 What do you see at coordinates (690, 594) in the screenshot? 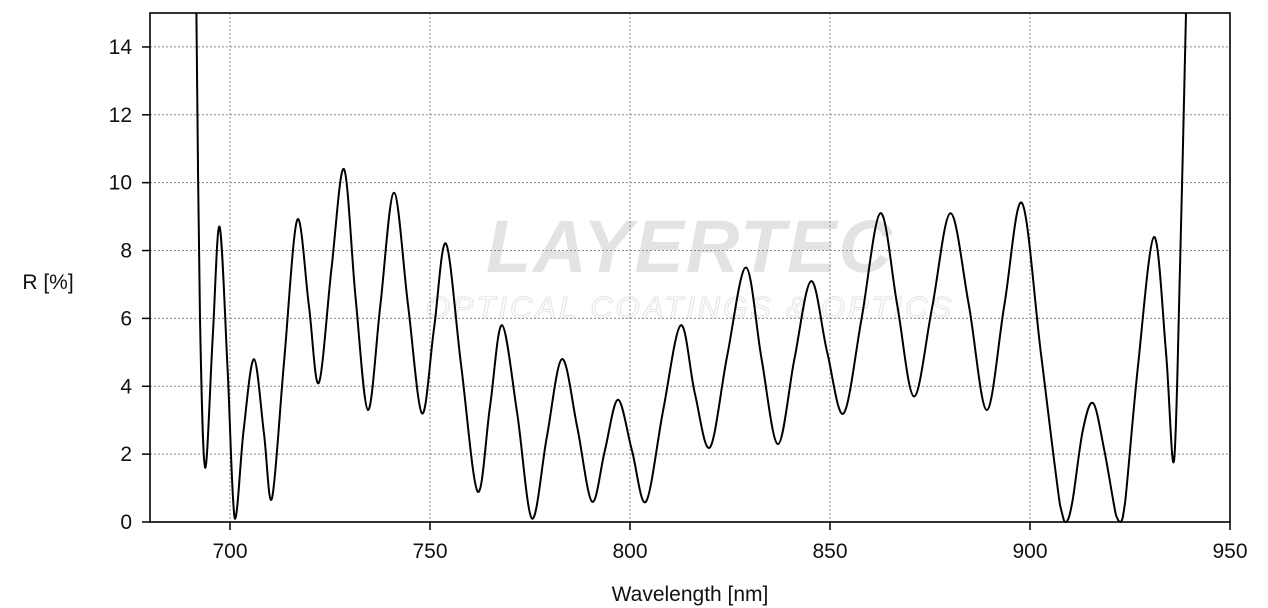
I see `x-axis-label: Wavelength [nm]` at bounding box center [690, 594].